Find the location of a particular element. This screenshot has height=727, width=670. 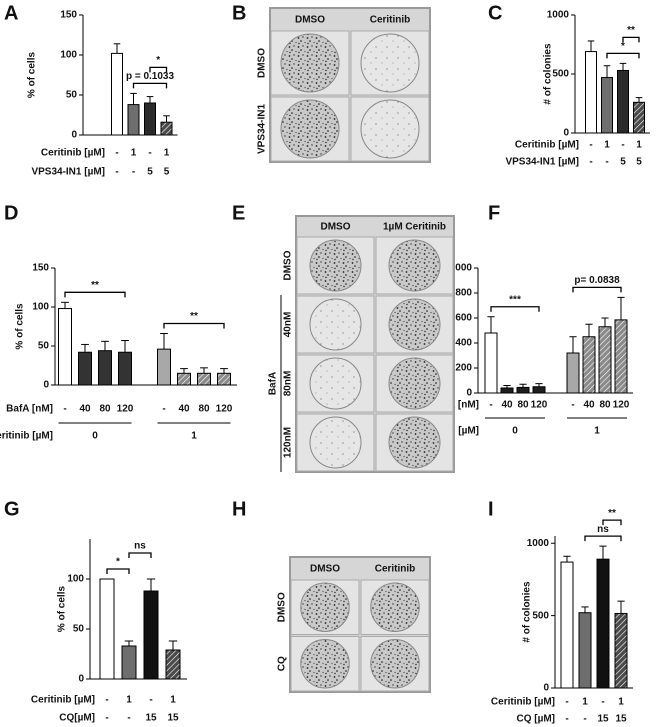

row-label: 120nM is located at coordinates (288, 442).